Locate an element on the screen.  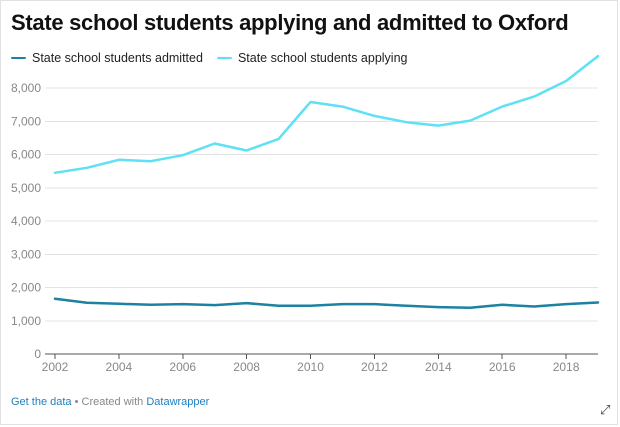
y-tick-label: 0 is located at coordinates (37, 354).